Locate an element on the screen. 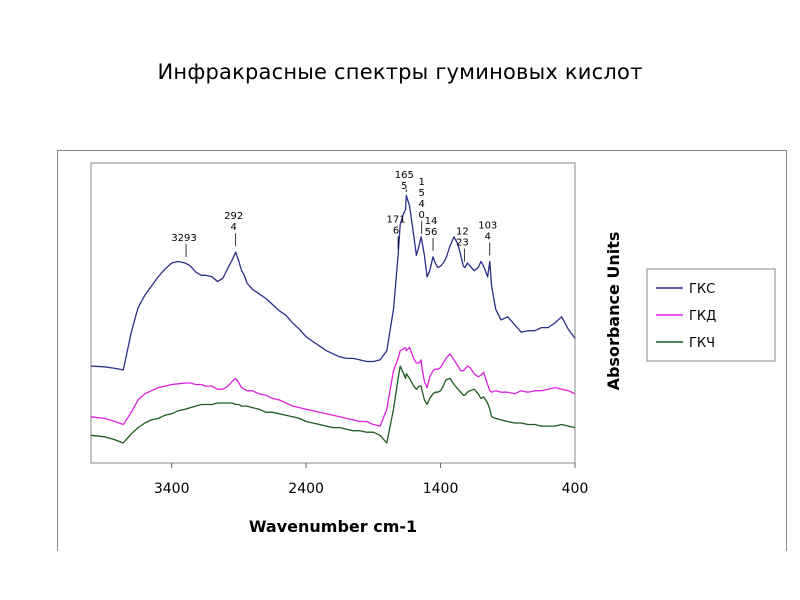  annotation-label: 1 is located at coordinates (422, 182).